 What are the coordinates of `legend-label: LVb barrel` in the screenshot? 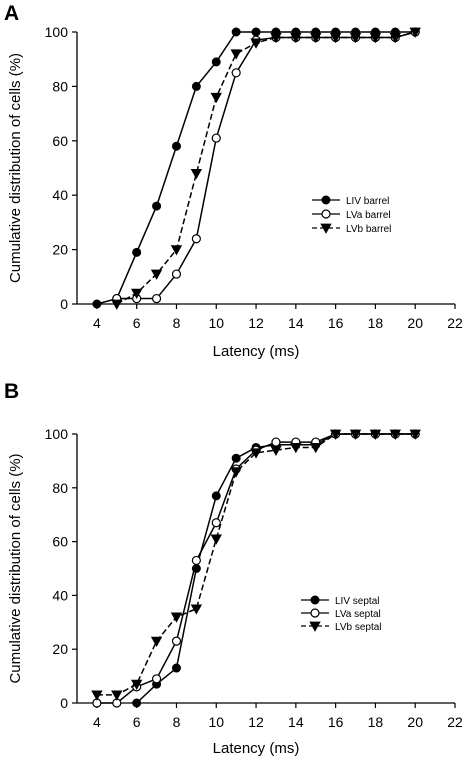 It's located at (368, 229).